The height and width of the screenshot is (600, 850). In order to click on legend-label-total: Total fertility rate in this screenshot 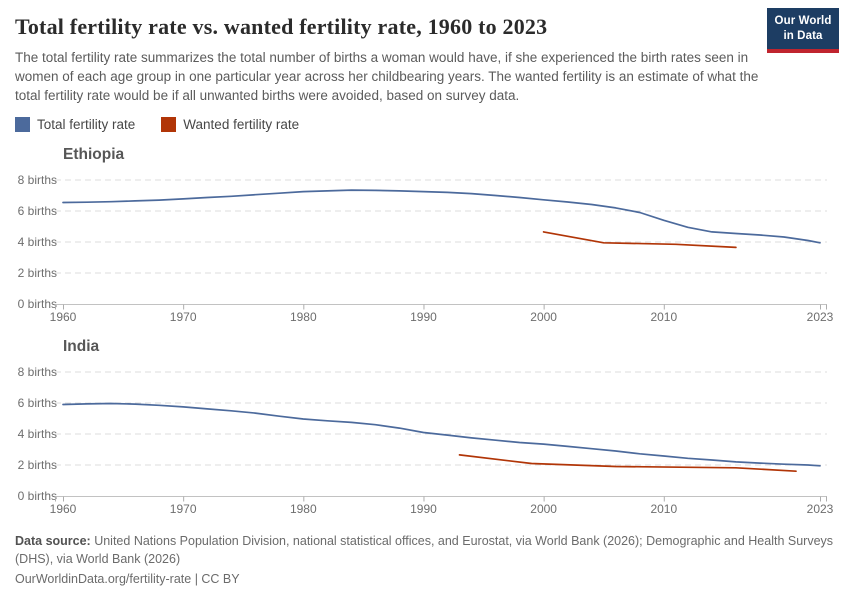, I will do `click(86, 125)`.